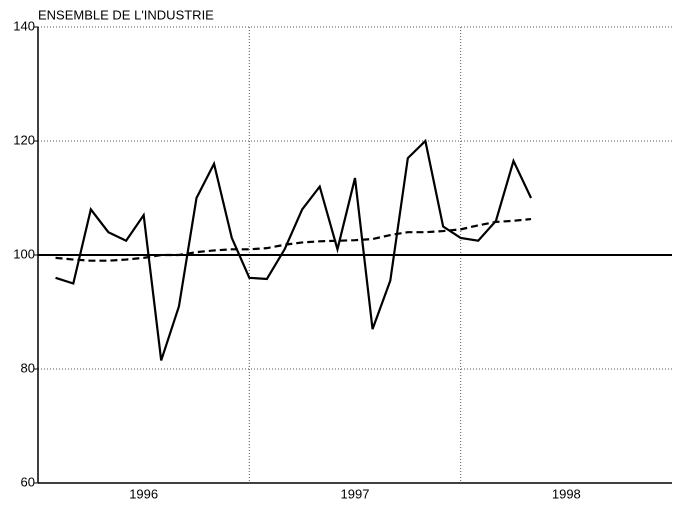 This screenshot has height=512, width=673. Describe the element at coordinates (24, 253) in the screenshot. I see `y-tick-label: 100` at that location.